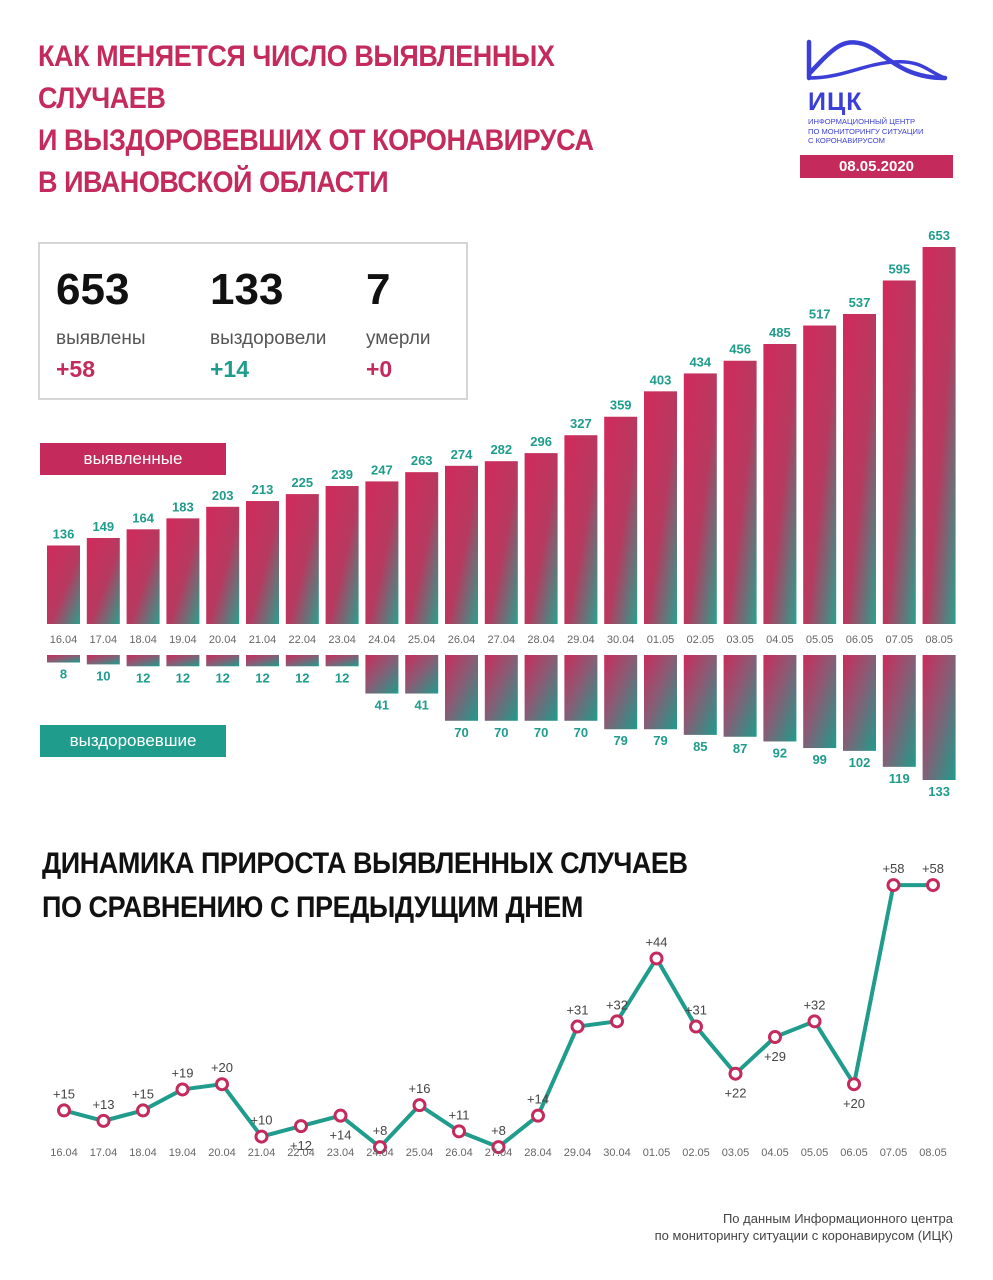 The height and width of the screenshot is (1280, 993). Describe the element at coordinates (103, 526) in the screenshot. I see `detected-value-label: 149` at that location.